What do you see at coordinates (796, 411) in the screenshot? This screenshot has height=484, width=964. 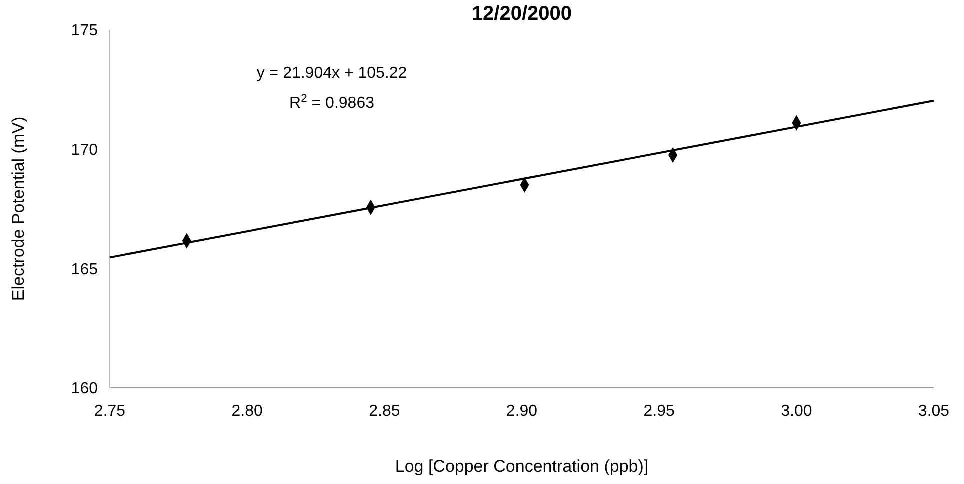 I see `x-tick-label: 3.00` at bounding box center [796, 411].